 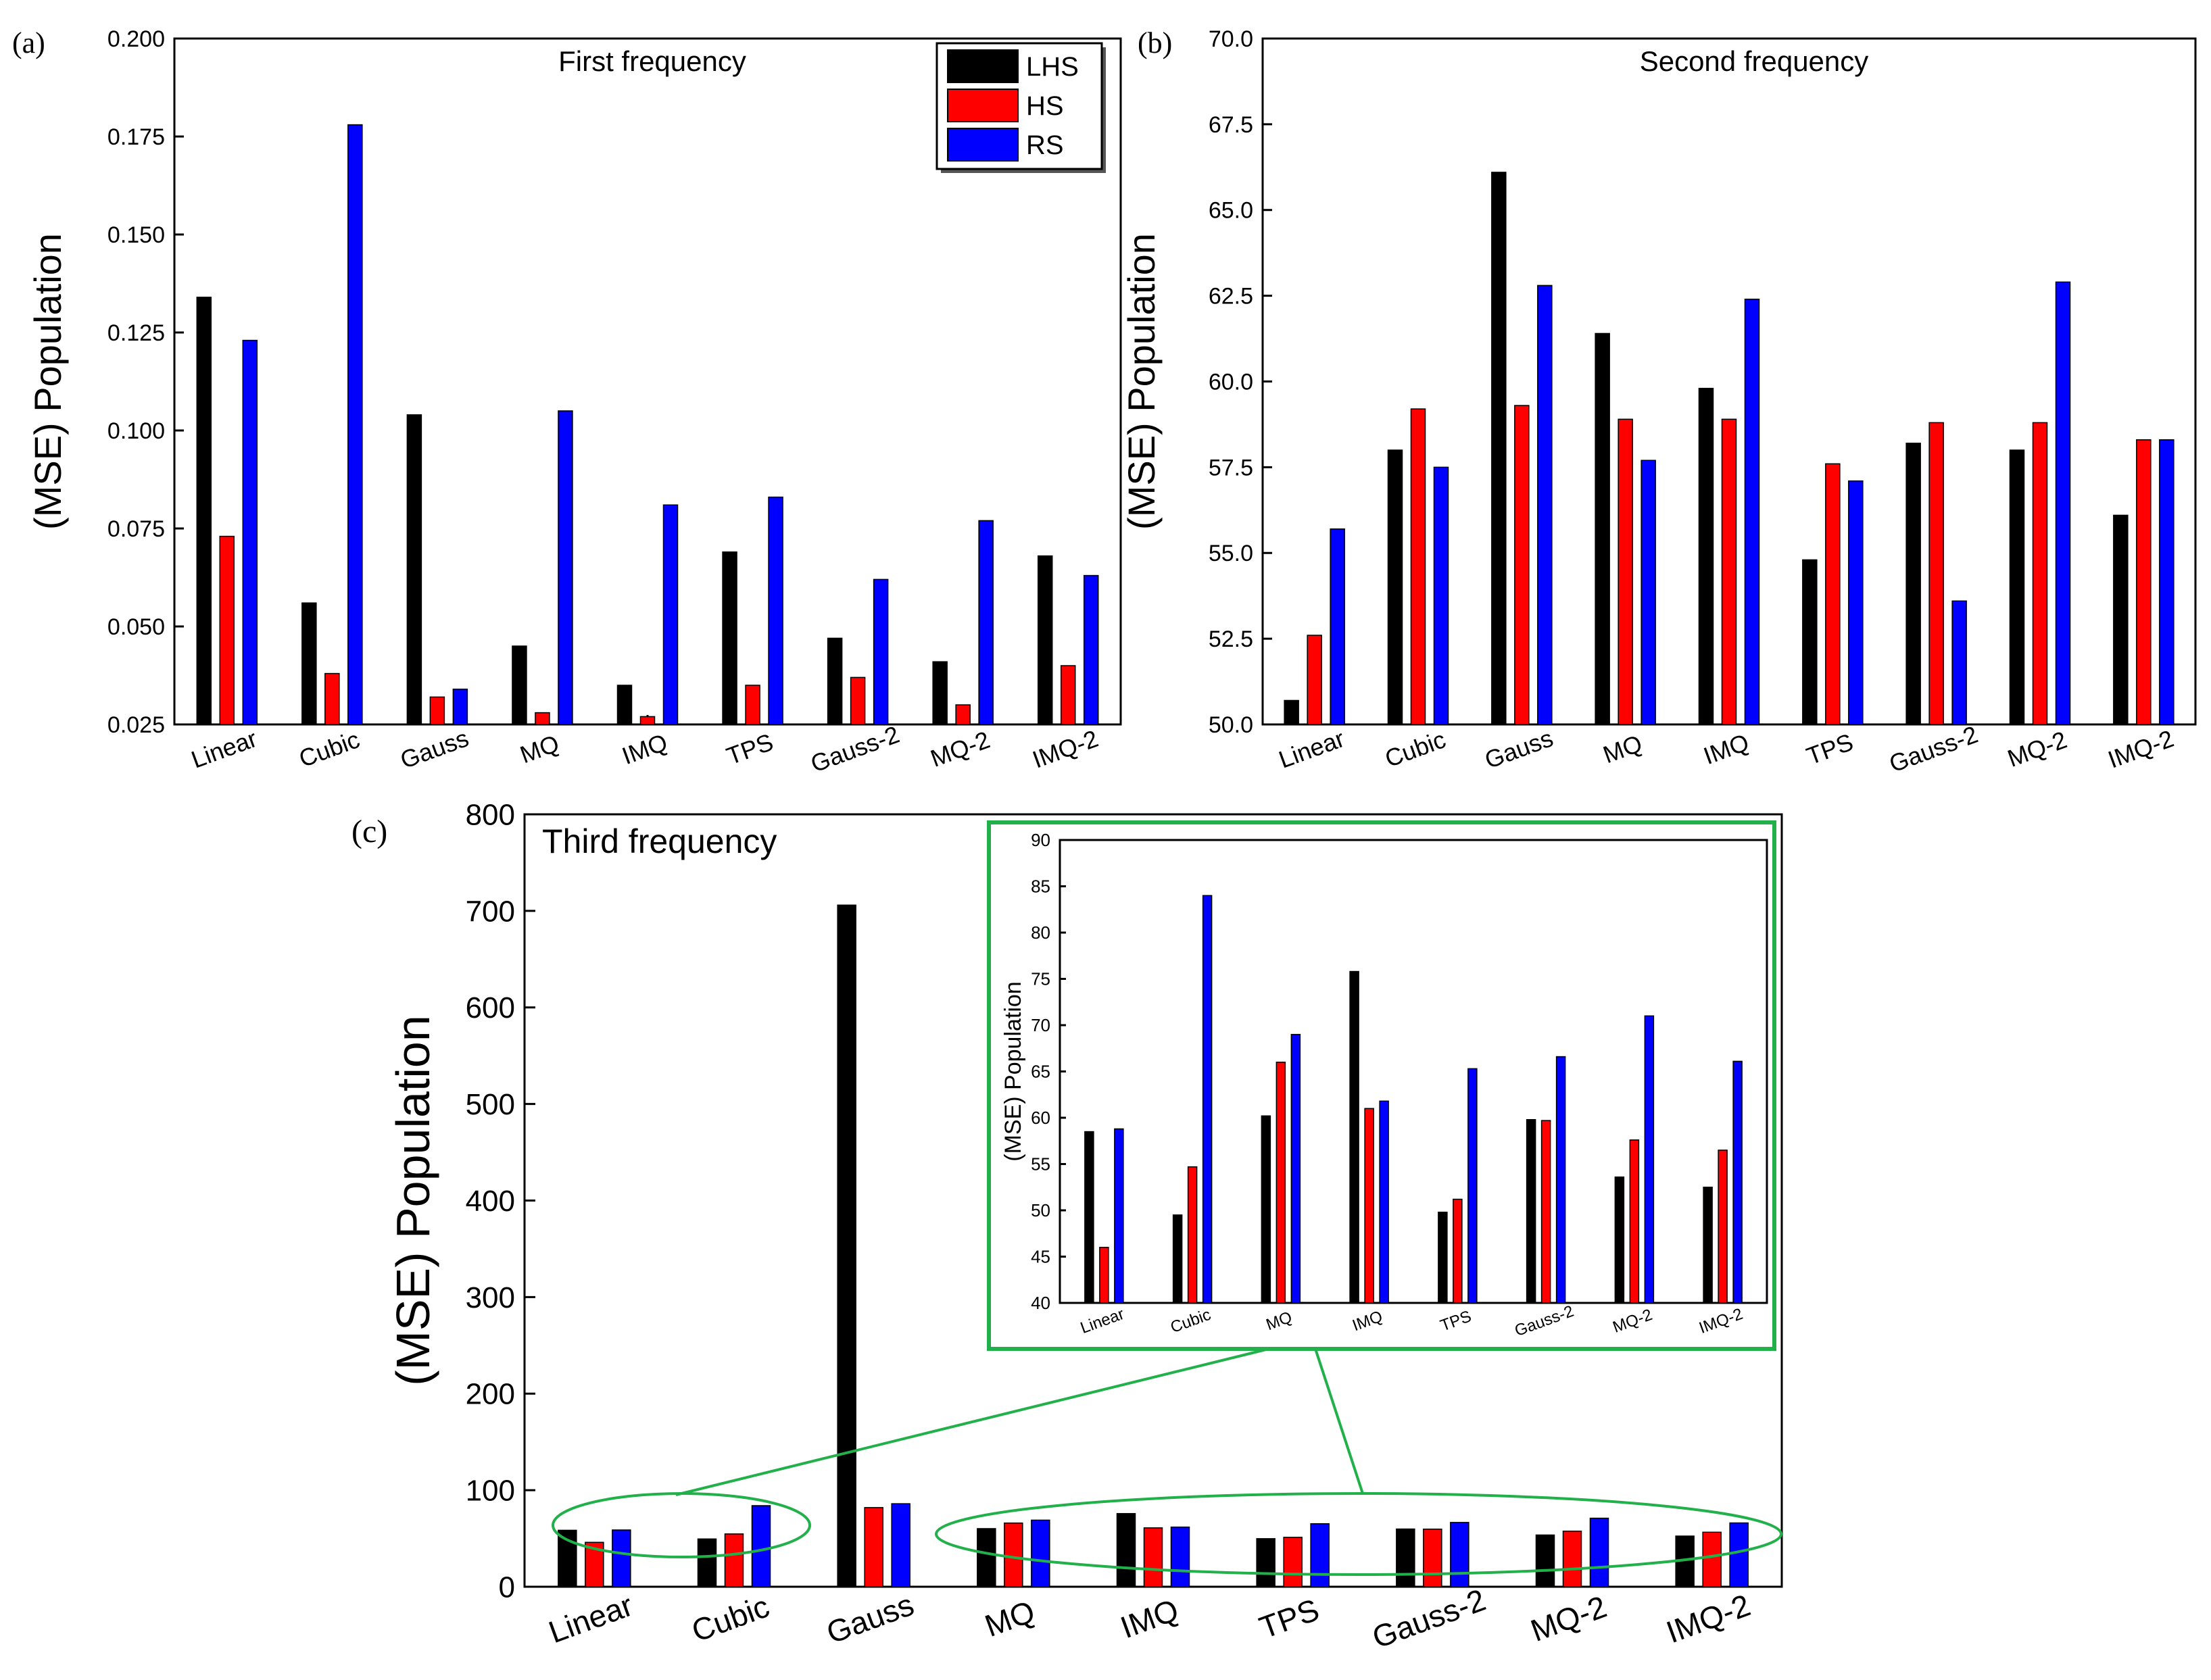 What do you see at coordinates (1231, 125) in the screenshot?
I see `y-tick-label: 67.5` at bounding box center [1231, 125].